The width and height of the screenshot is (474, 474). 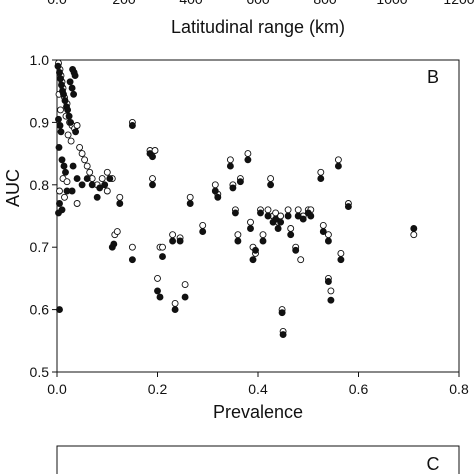 I want to click on x-tick-label: 0.8, so click(x=459, y=389).